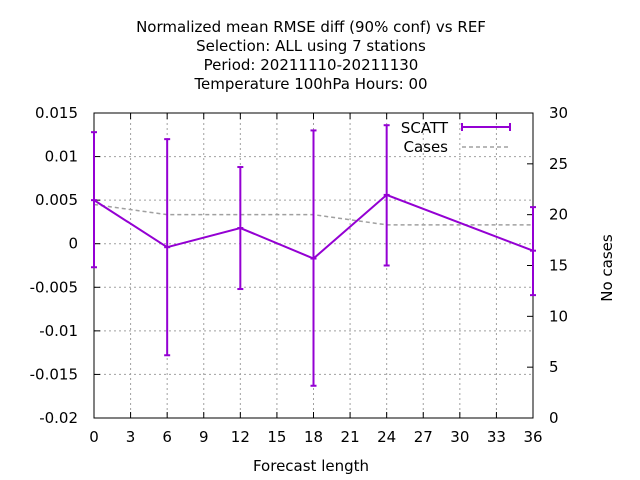 The image size is (640, 480). What do you see at coordinates (607, 268) in the screenshot?
I see `y2-axis-label: No cases` at bounding box center [607, 268].